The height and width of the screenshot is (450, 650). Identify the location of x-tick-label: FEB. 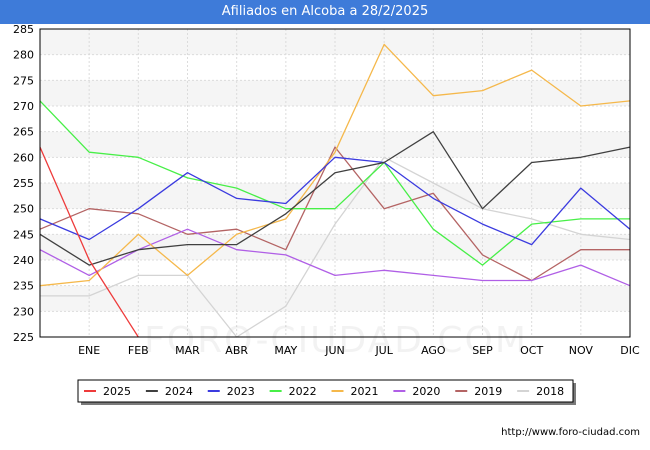
(138, 350).